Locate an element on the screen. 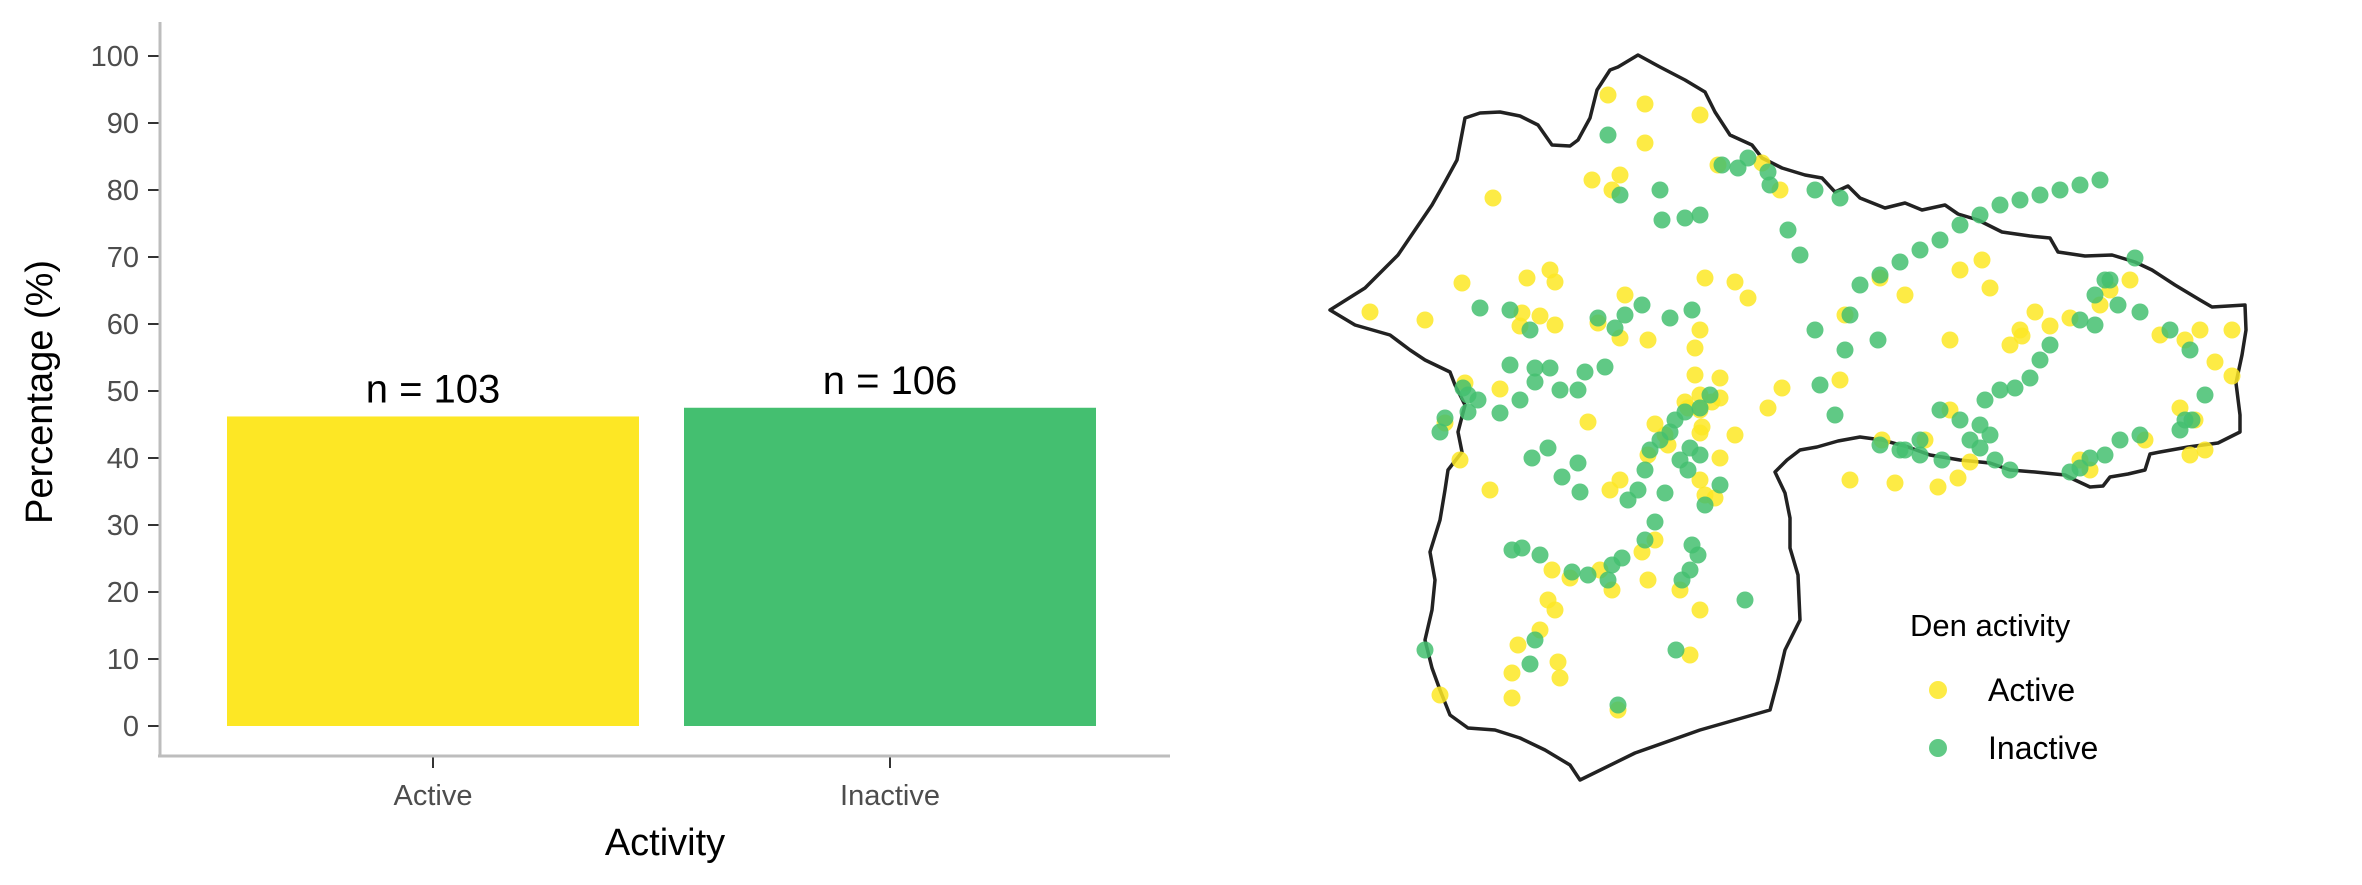  legend: Active Inactive is located at coordinates (2013, 719).